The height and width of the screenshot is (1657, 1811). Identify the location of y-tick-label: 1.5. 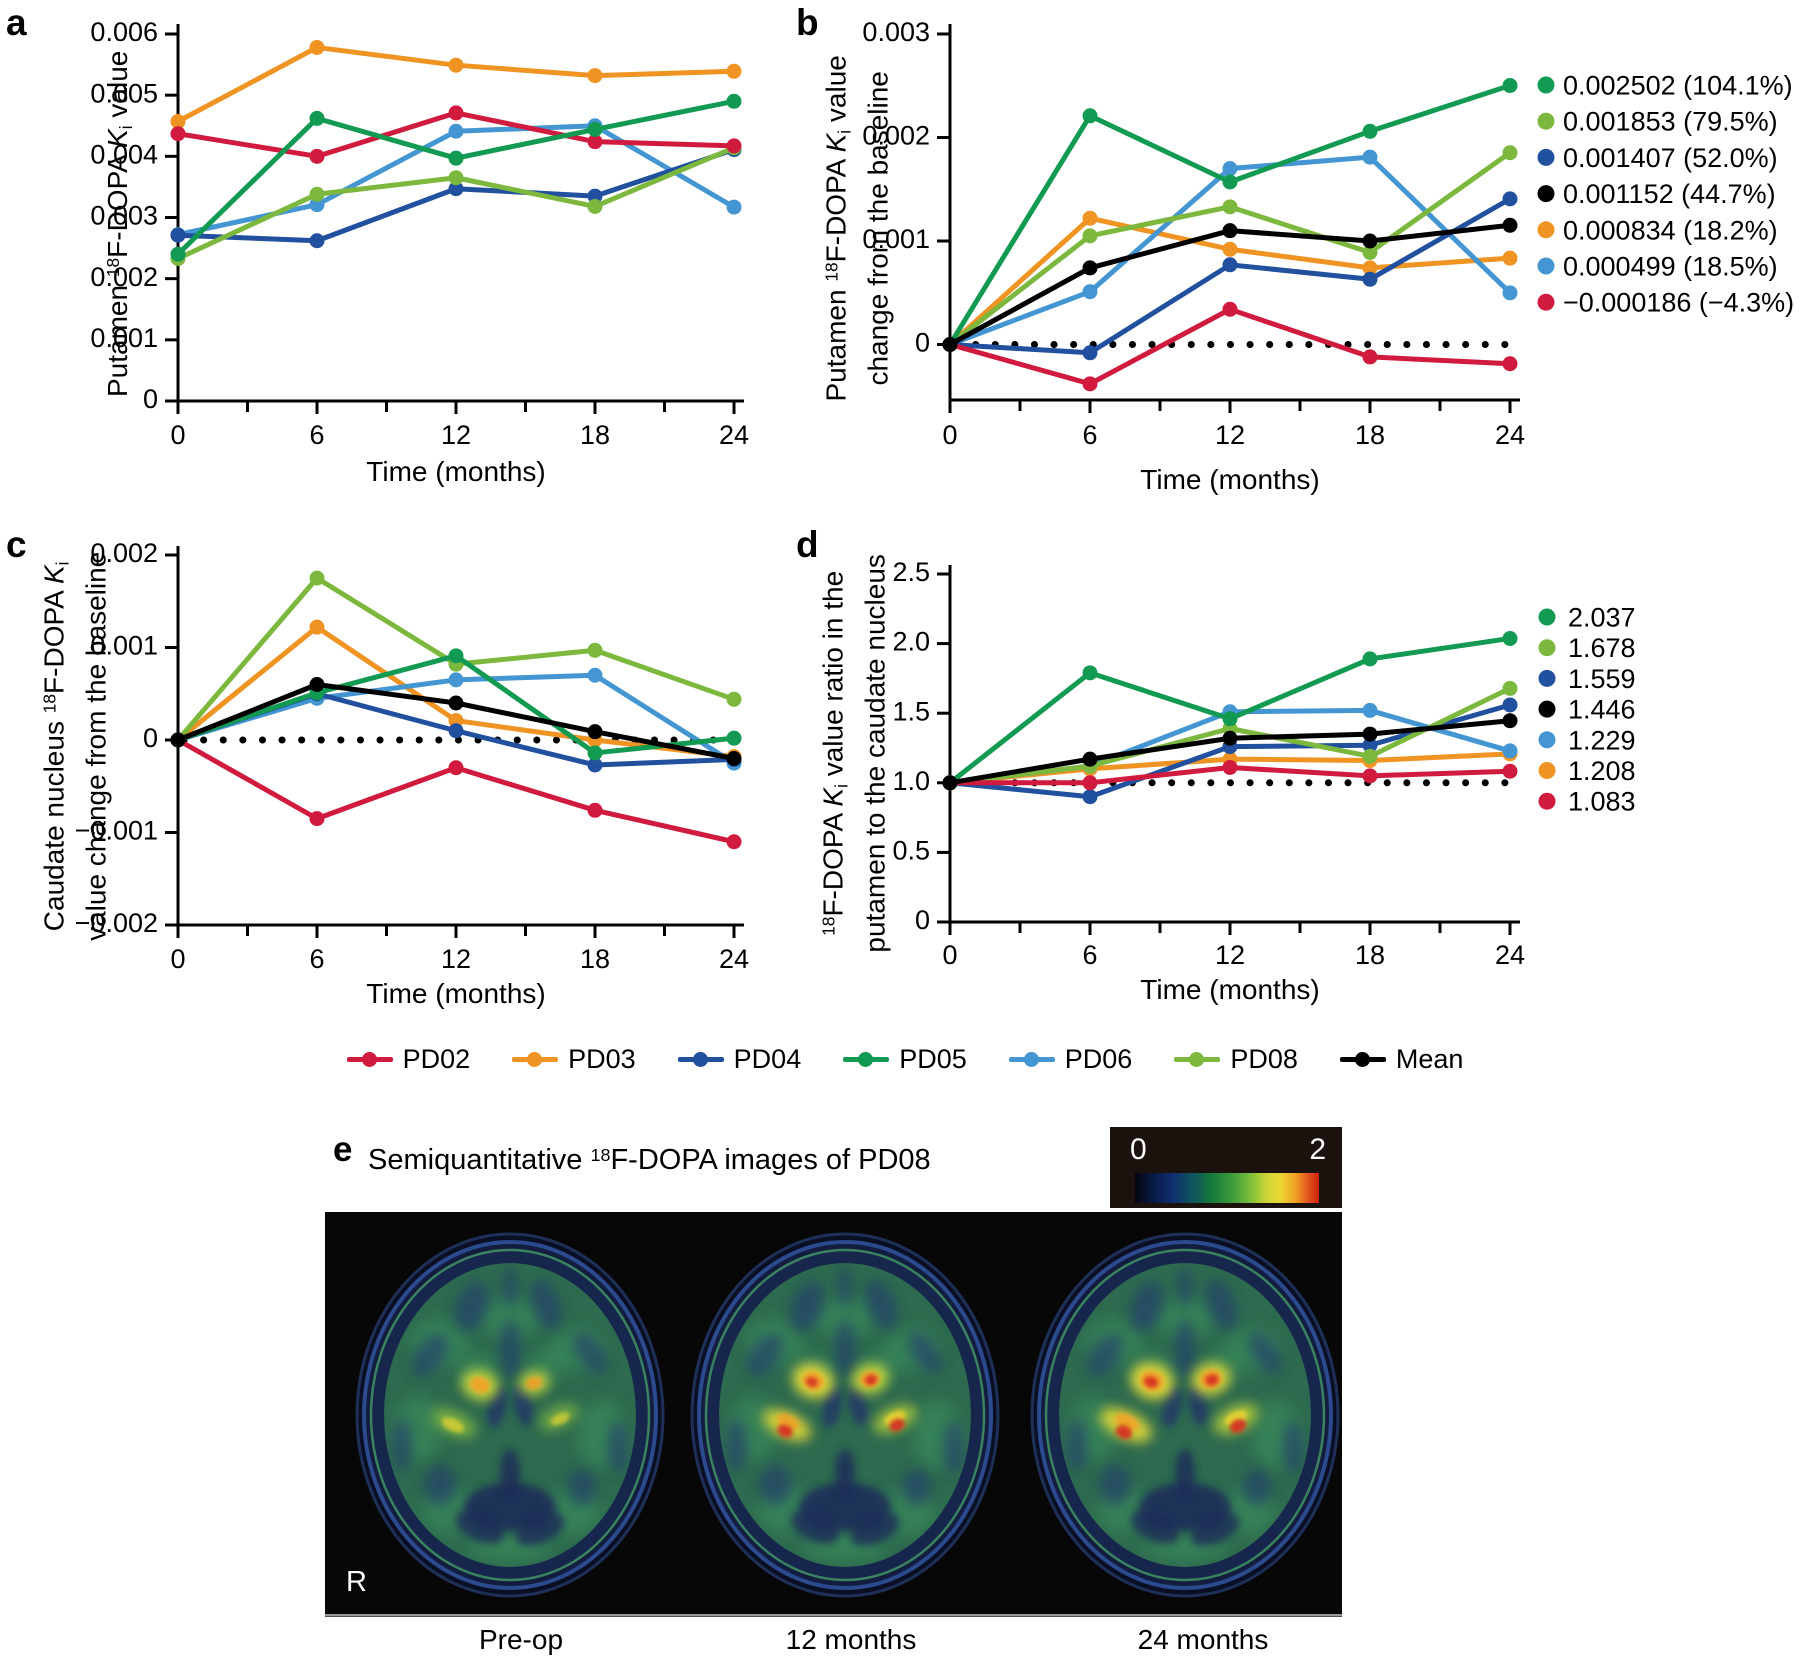
(911, 711).